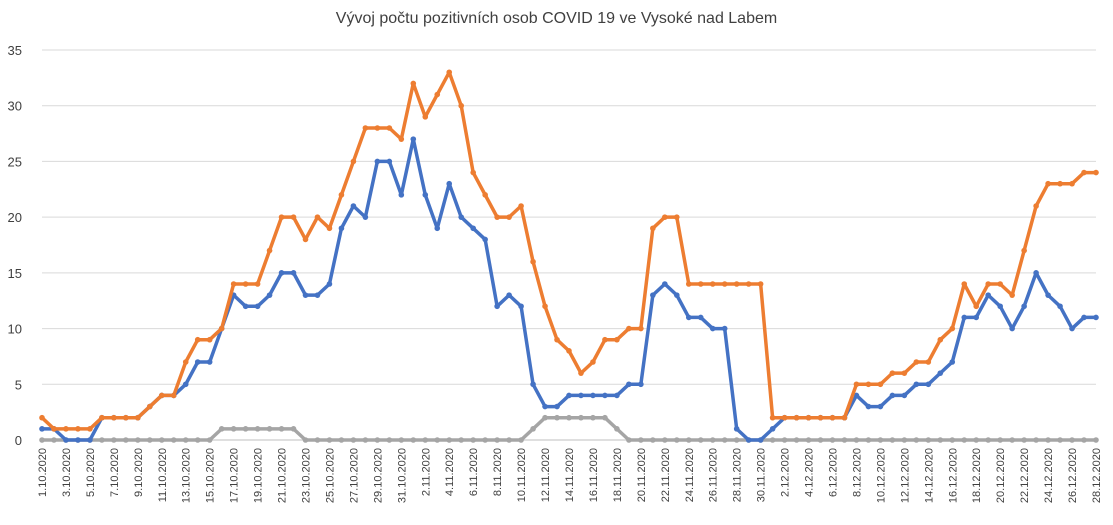 The height and width of the screenshot is (525, 1113). I want to click on x-tick-label: 9.10.2020, so click(139, 472).